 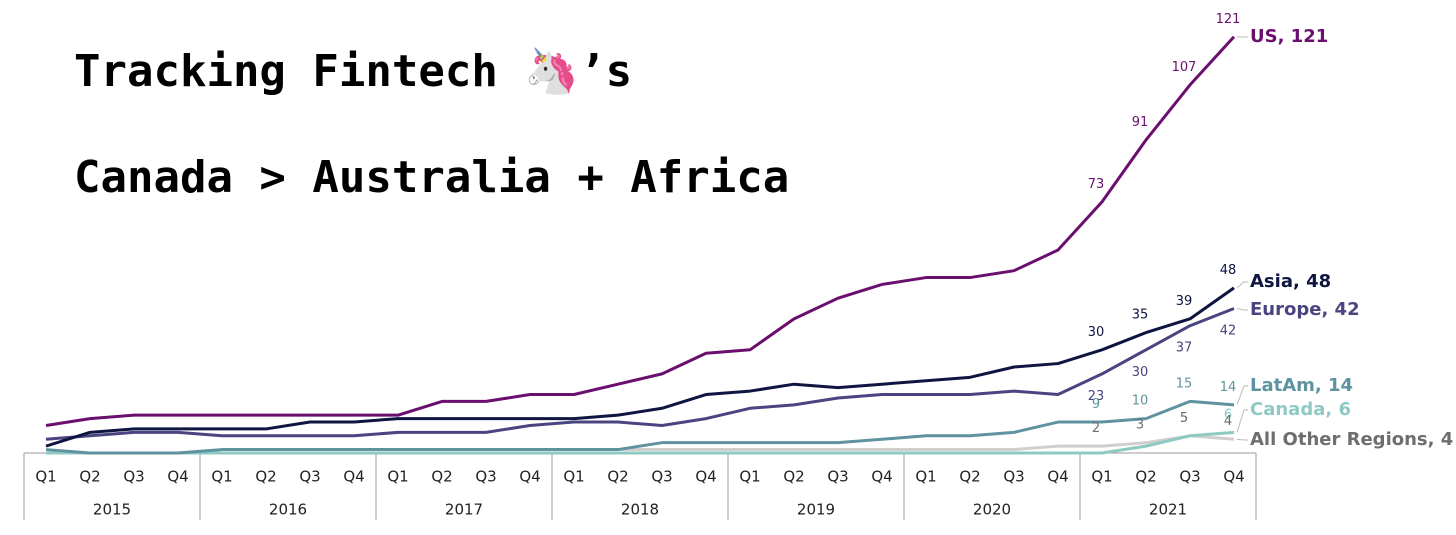 I want to click on x-group-label: 2017, so click(x=464, y=510).